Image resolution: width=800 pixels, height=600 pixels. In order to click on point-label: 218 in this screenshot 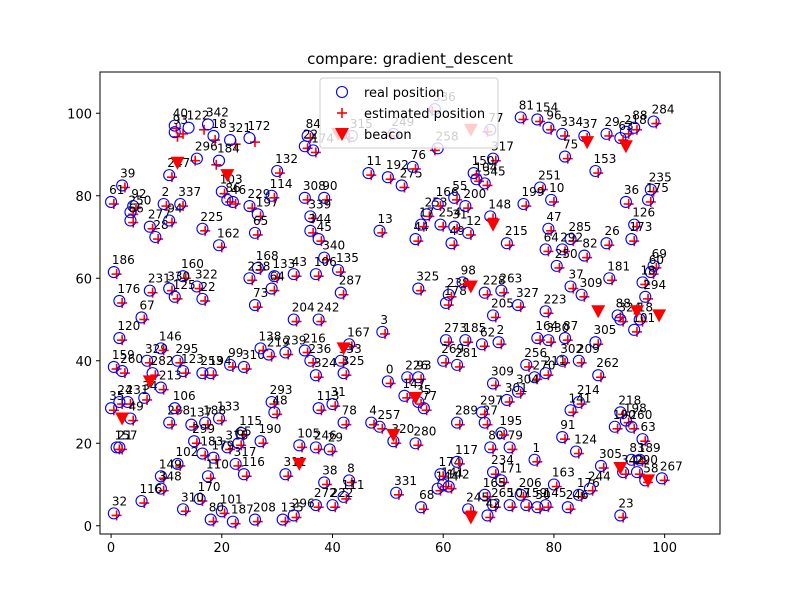, I will do `click(635, 120)`.